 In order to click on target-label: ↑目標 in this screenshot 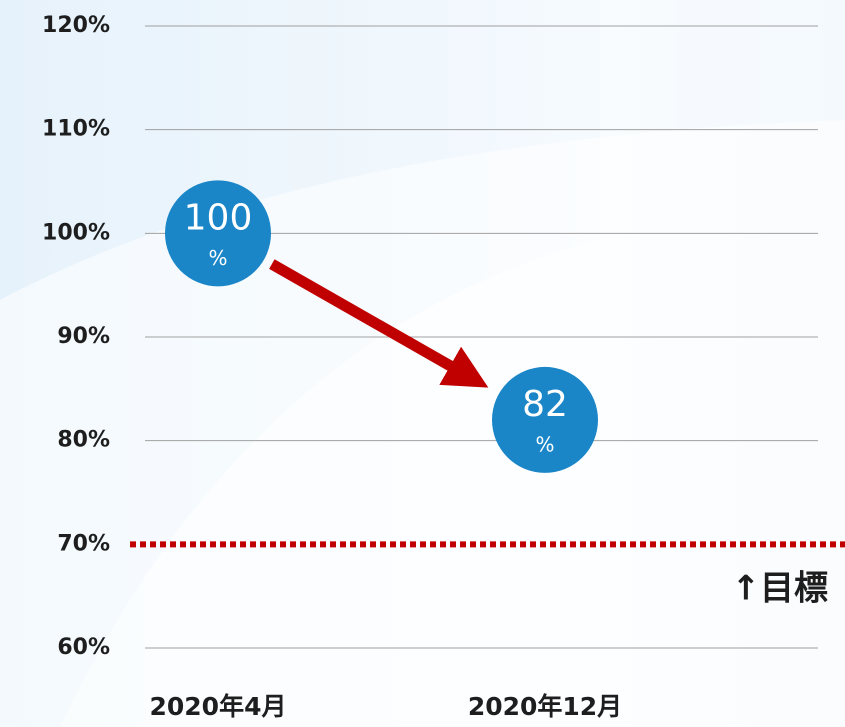, I will do `click(780, 589)`.